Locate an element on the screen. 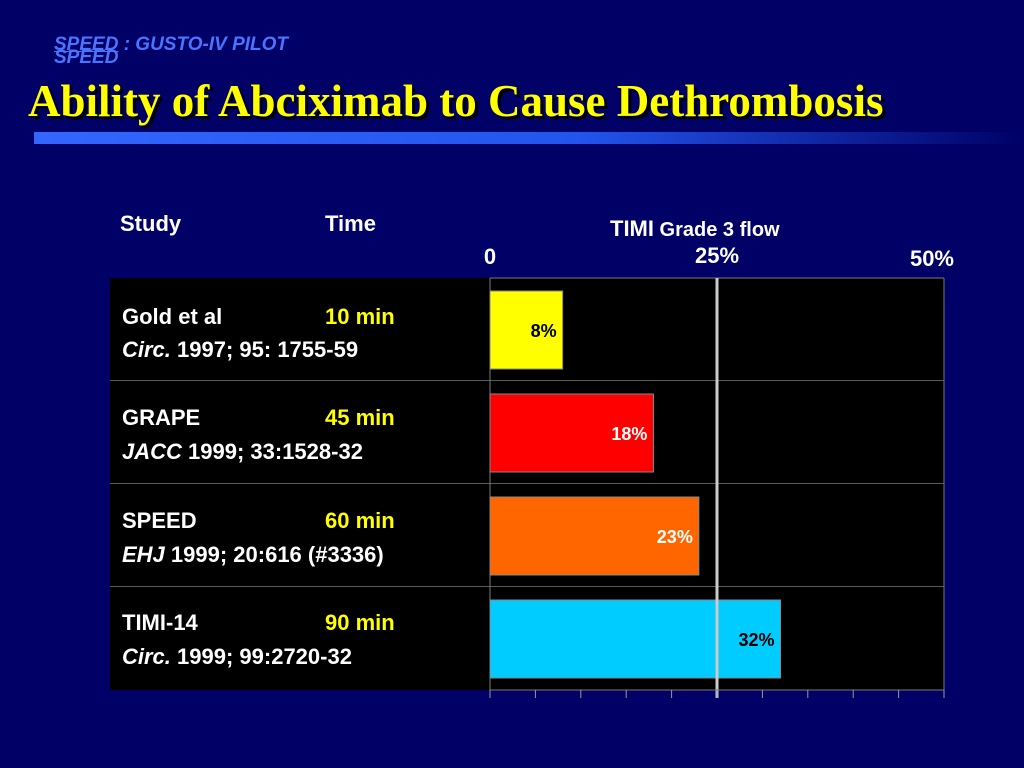  kicker-ghost-text: SPEED is located at coordinates (86, 57).